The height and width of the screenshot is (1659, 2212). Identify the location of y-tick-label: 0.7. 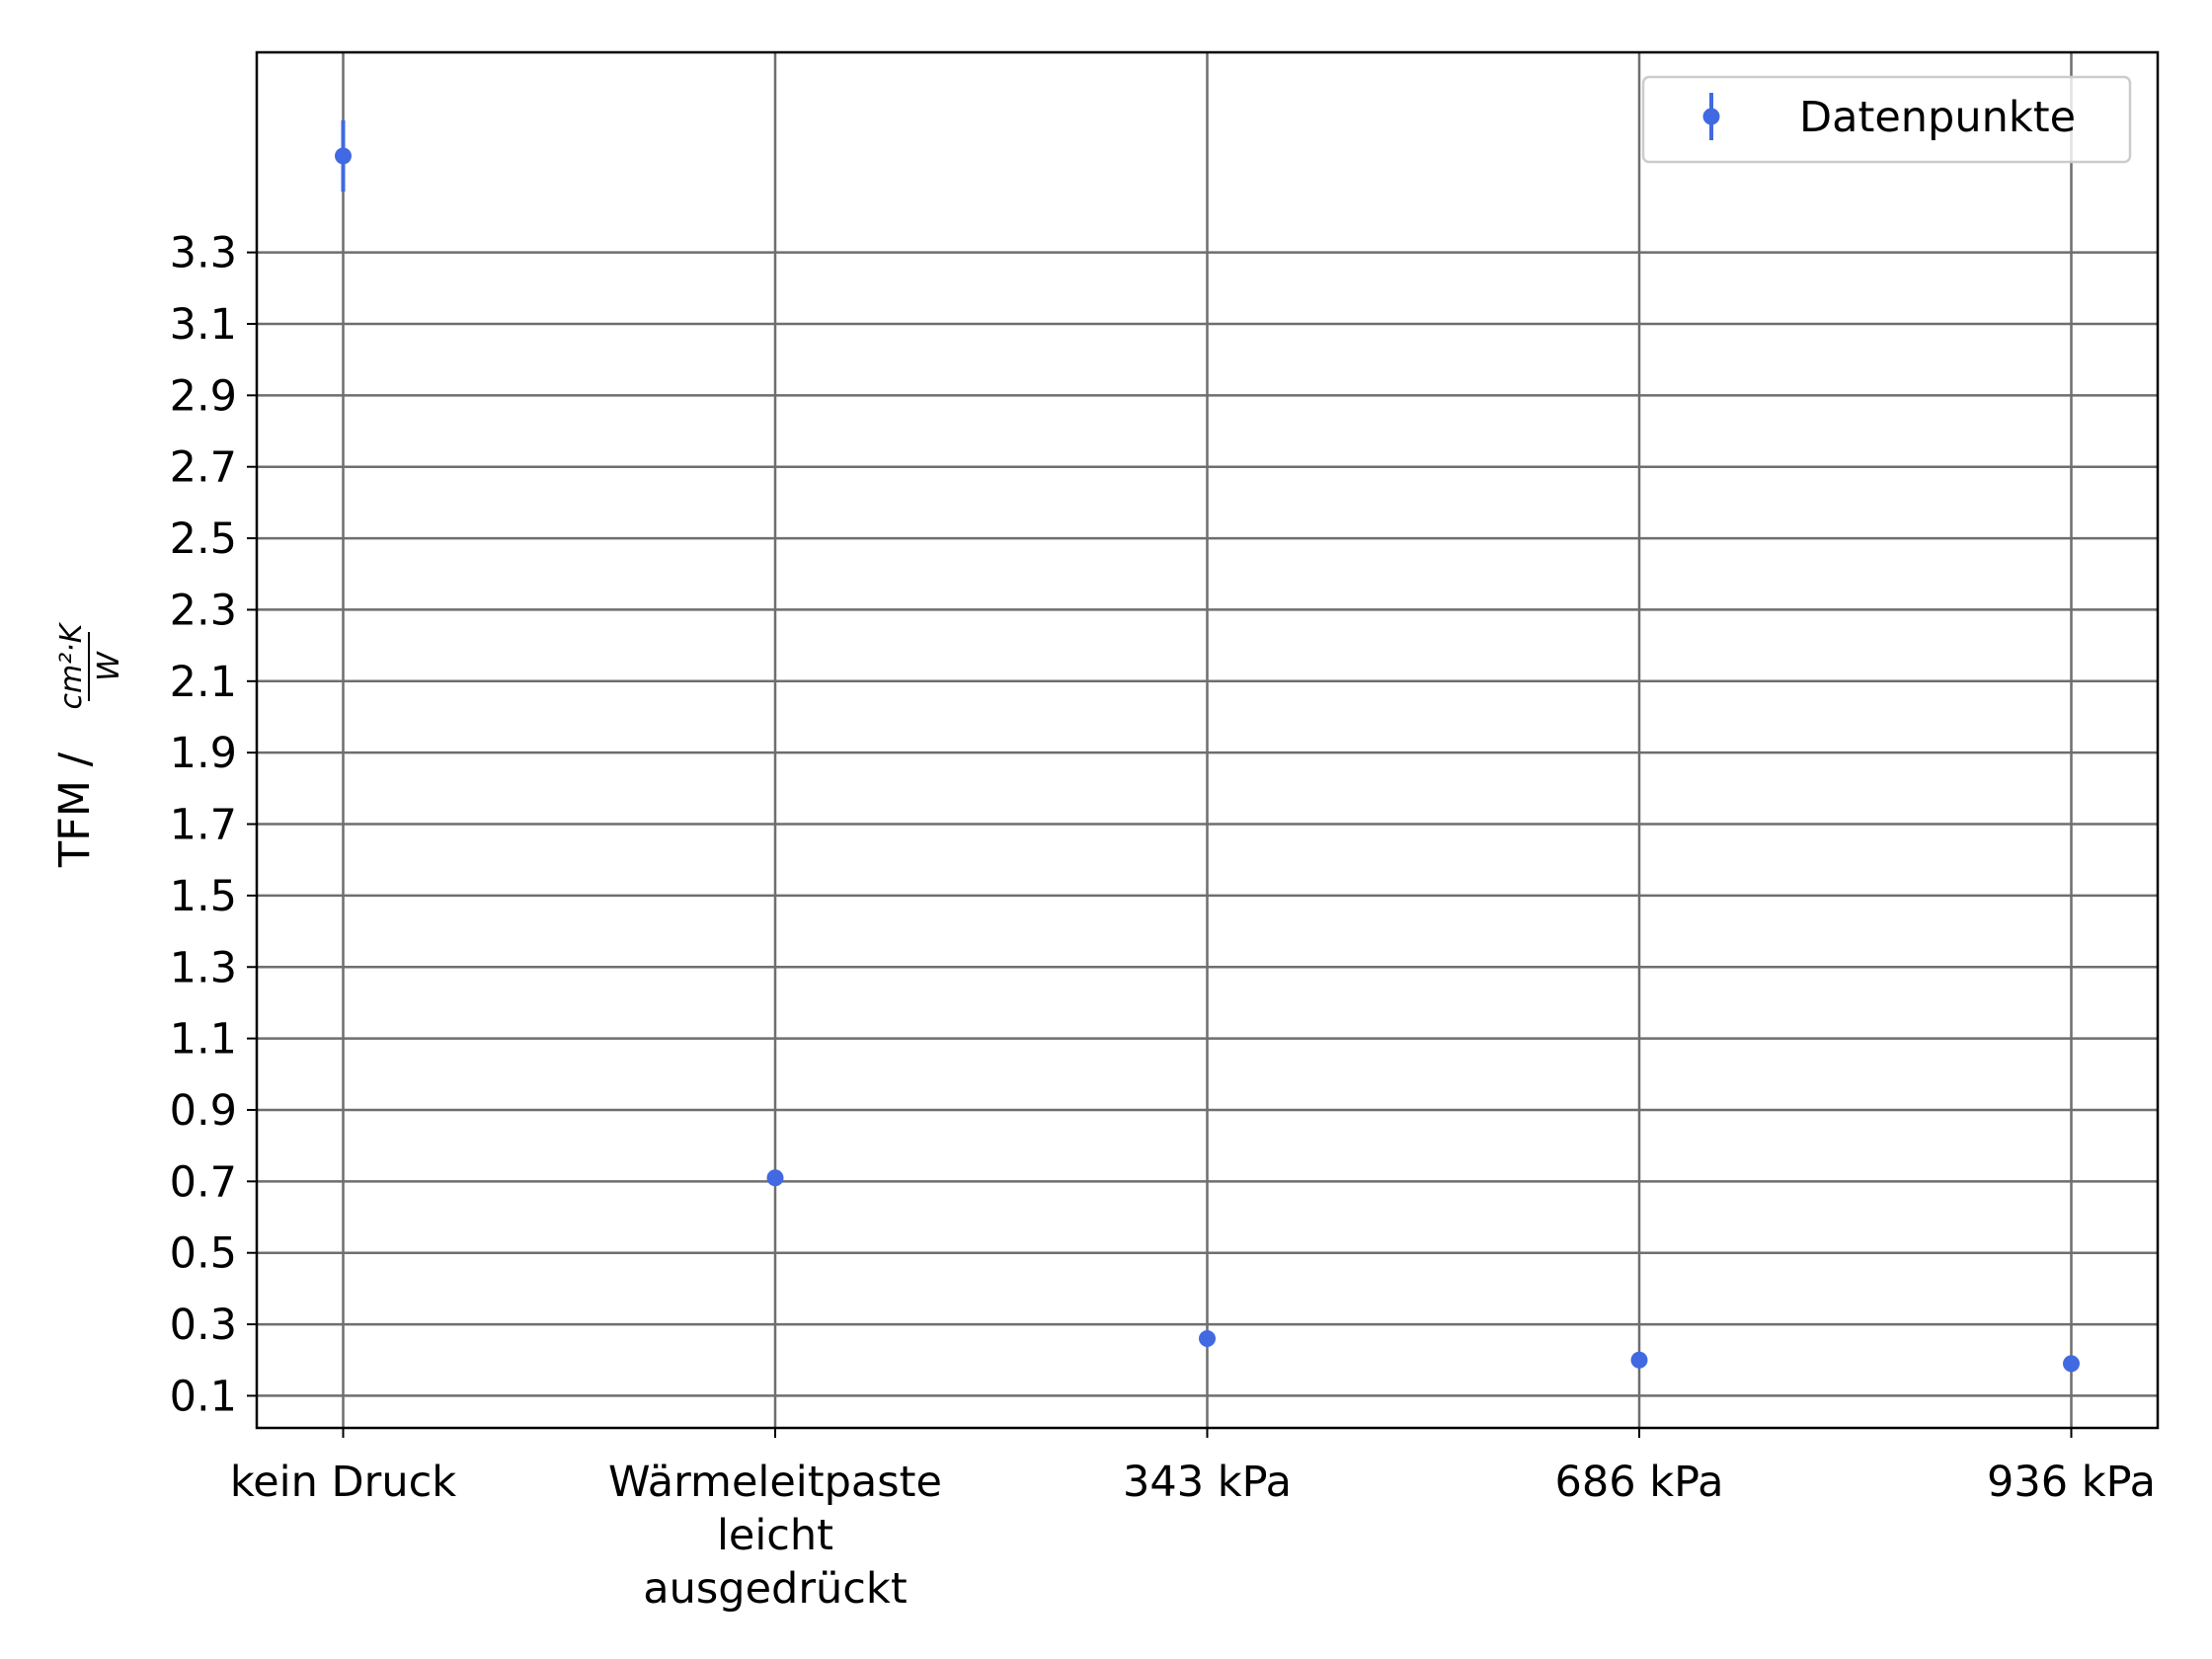
(203, 1182).